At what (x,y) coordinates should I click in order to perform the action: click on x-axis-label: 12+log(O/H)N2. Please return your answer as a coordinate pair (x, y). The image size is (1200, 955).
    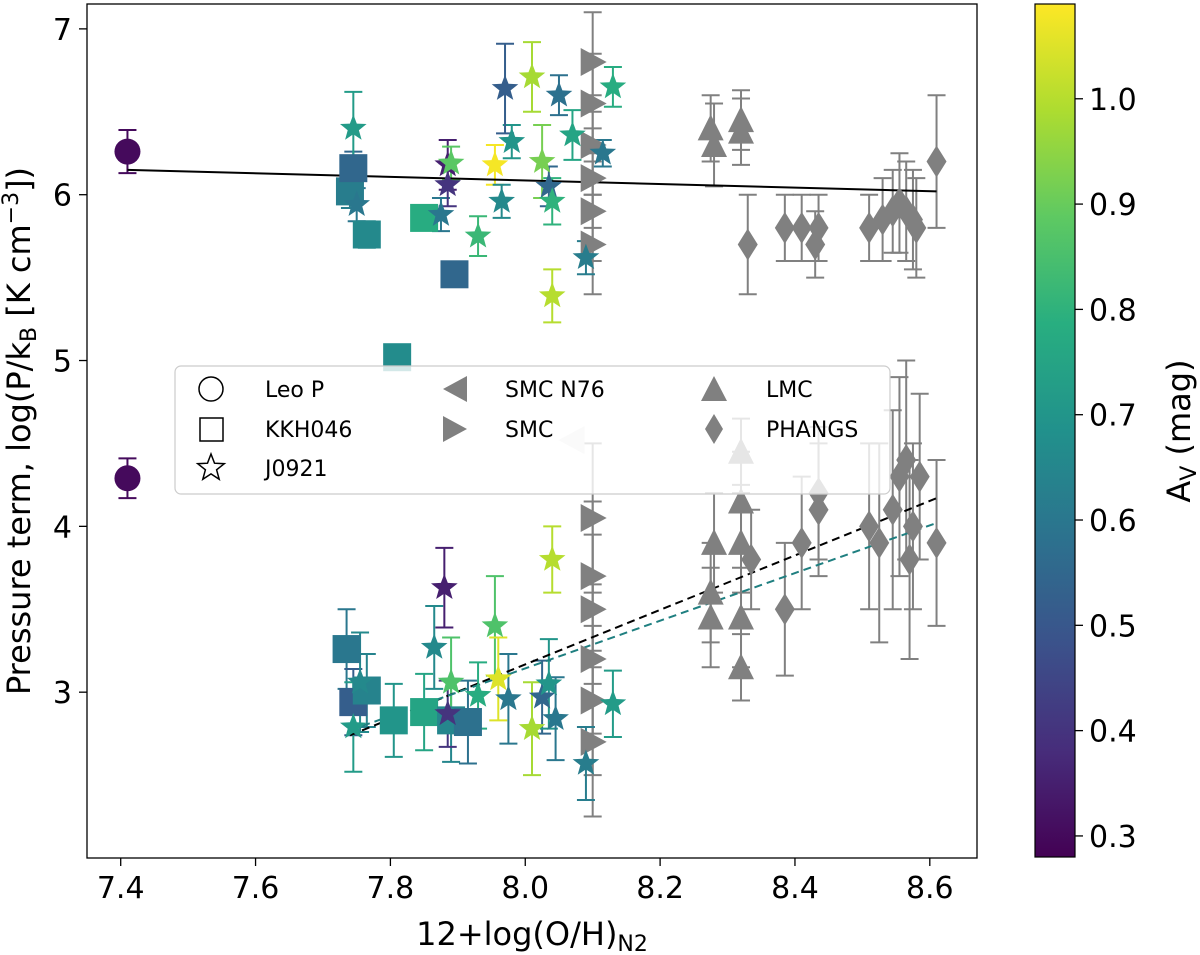
    Looking at the image, I should click on (532, 935).